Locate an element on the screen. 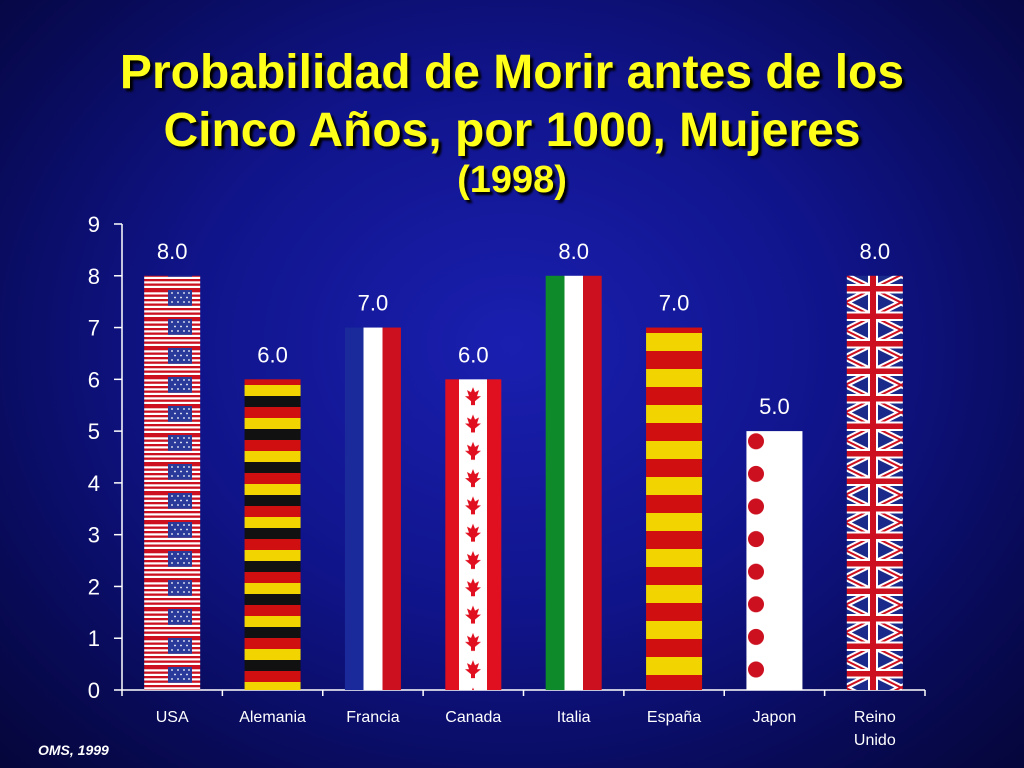 Image resolution: width=1024 pixels, height=768 pixels. category-label: Reino is located at coordinates (875, 717).